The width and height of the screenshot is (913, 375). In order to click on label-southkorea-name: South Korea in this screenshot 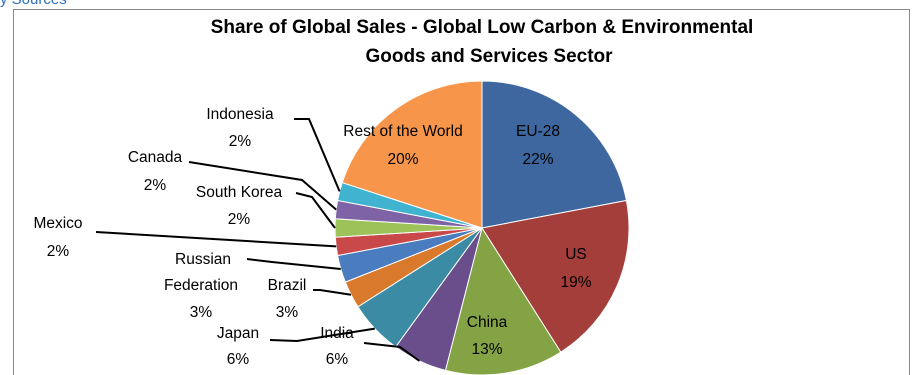, I will do `click(239, 192)`.